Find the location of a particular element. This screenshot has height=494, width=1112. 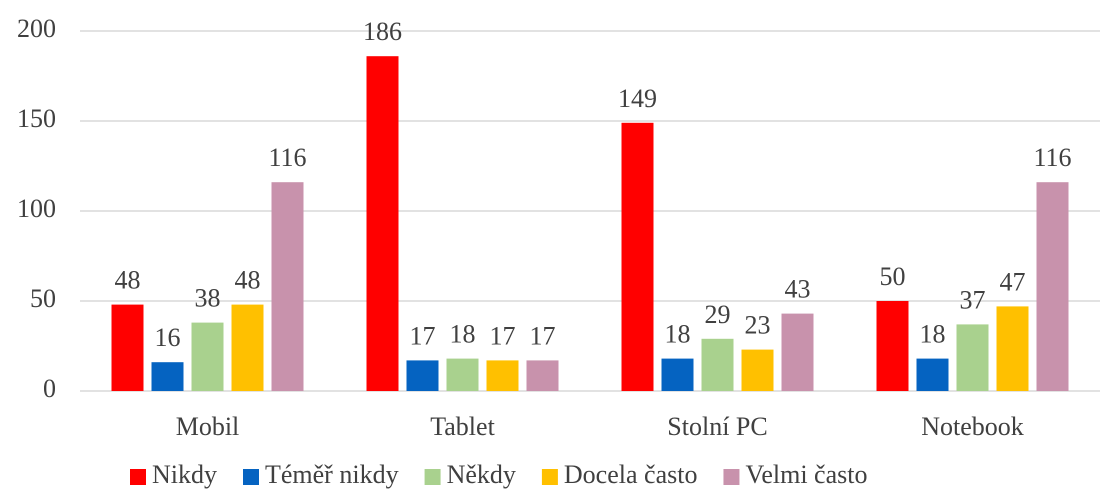

legend-label: Velmi často is located at coordinates (806, 474).